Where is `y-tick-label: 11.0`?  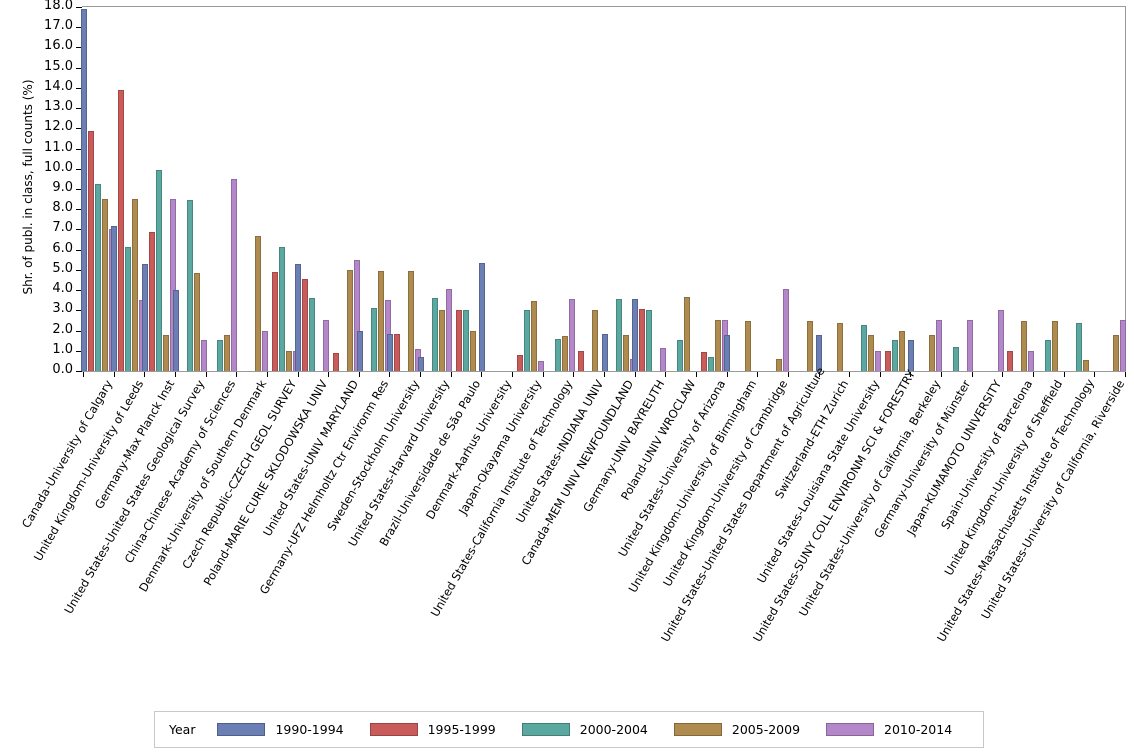 y-tick-label: 11.0 is located at coordinates (58, 147).